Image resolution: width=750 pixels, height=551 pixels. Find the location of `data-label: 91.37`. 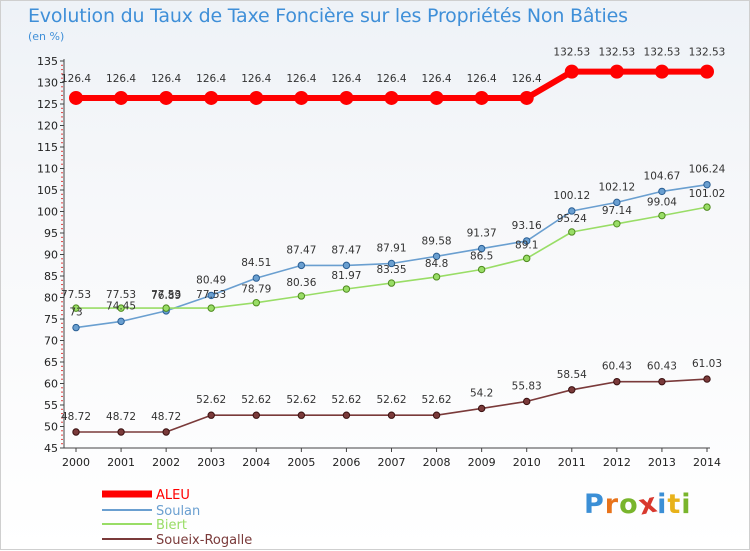

data-label: 91.37 is located at coordinates (482, 234).